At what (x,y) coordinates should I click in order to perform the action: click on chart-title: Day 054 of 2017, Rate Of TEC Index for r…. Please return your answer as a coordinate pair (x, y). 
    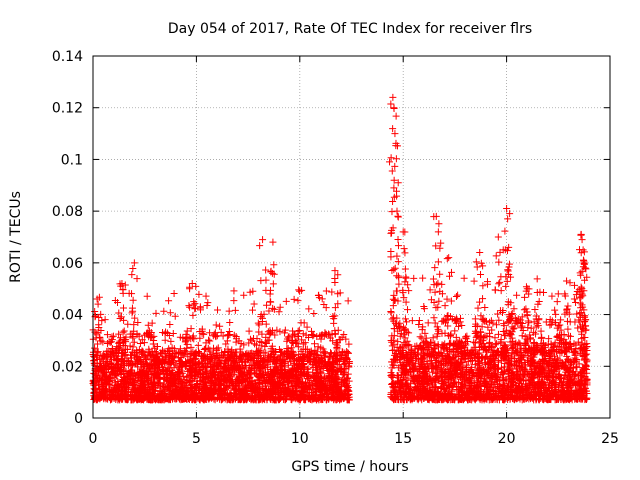
    Looking at the image, I should click on (350, 29).